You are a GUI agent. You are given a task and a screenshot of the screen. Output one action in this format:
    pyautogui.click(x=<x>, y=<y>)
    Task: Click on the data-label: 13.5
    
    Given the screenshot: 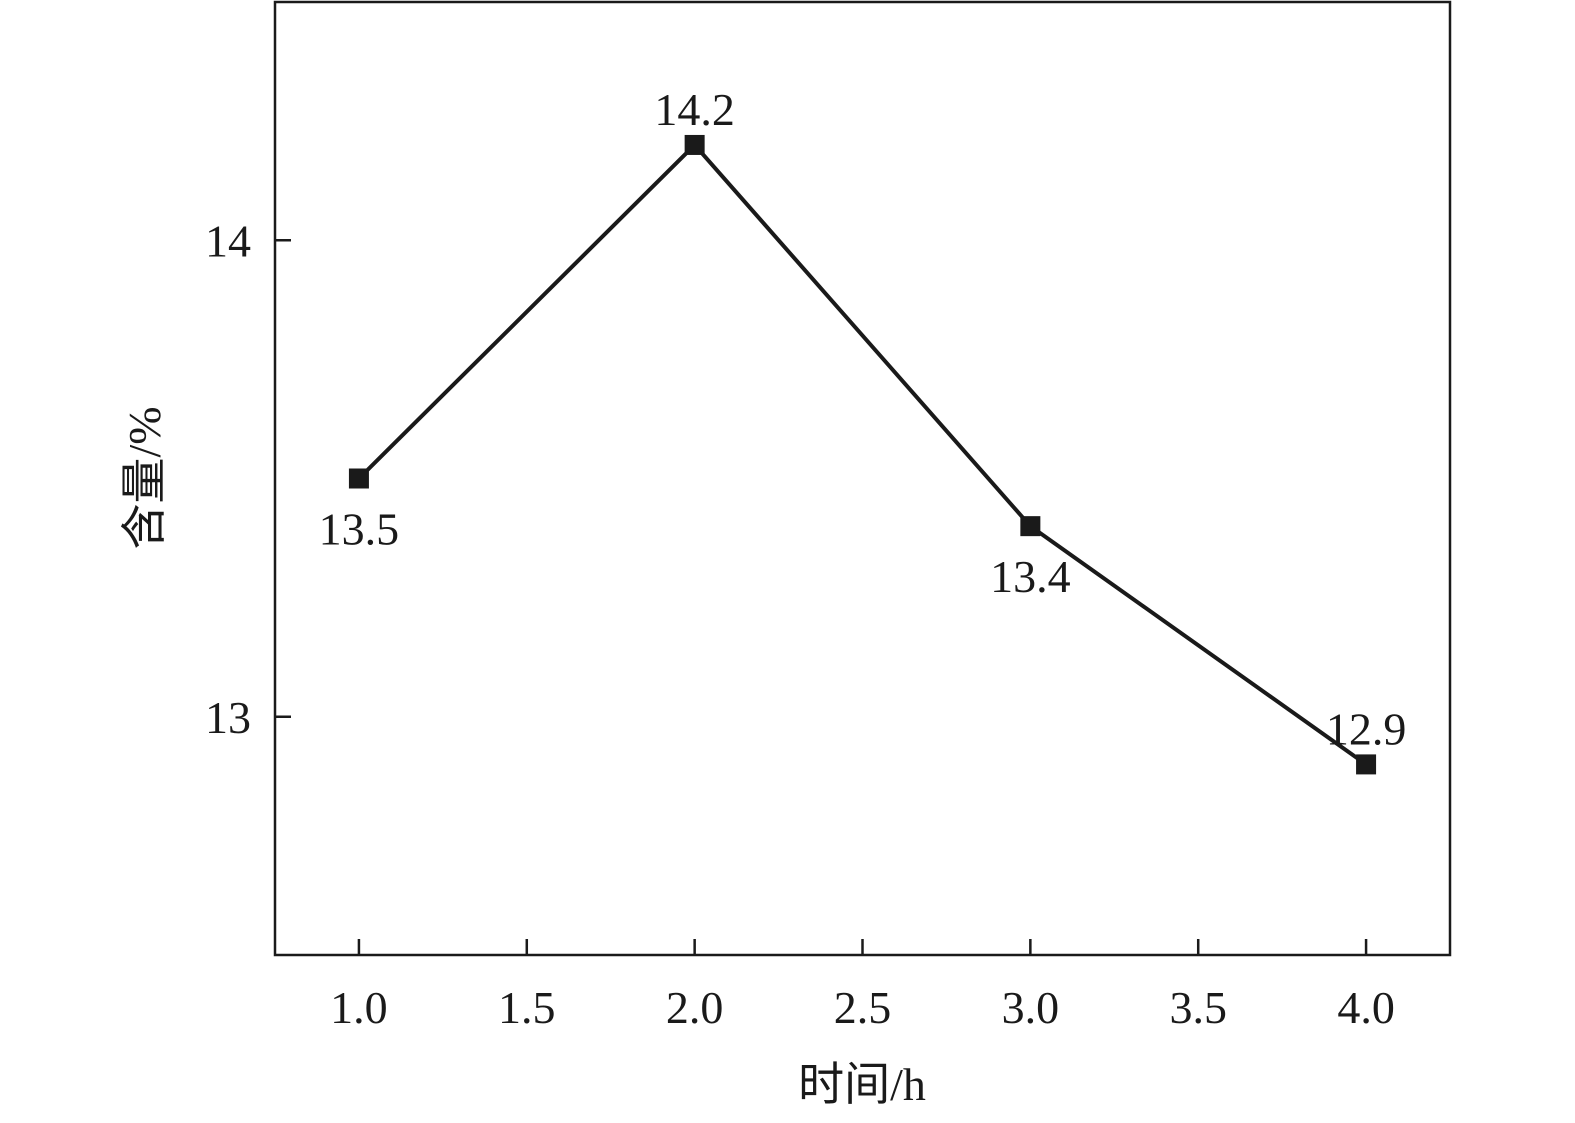 What is the action you would take?
    pyautogui.click(x=359, y=529)
    